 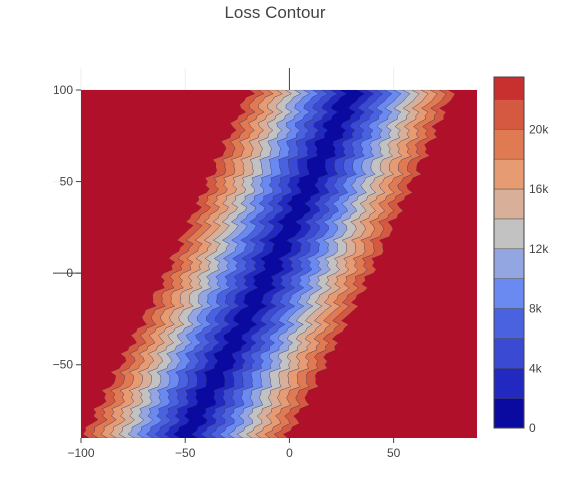 What do you see at coordinates (185, 453) in the screenshot?
I see `x-tick-label: −50` at bounding box center [185, 453].